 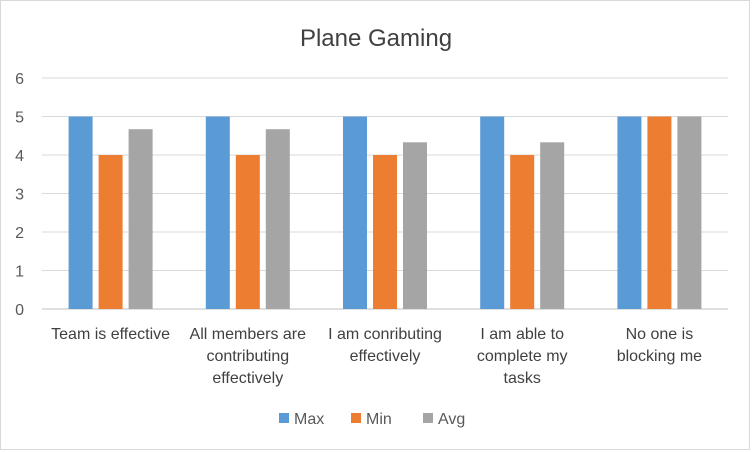 I want to click on y-tick-label: 5, so click(x=19, y=118).